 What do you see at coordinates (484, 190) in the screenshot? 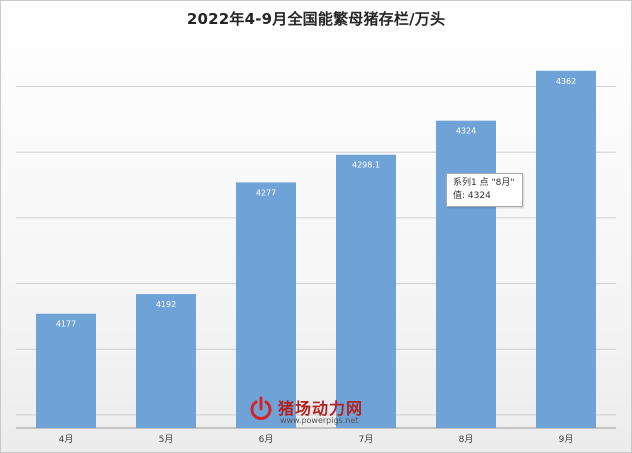
I see `data-point-tooltip: 系列1 点 "8月" 值: 4324` at bounding box center [484, 190].